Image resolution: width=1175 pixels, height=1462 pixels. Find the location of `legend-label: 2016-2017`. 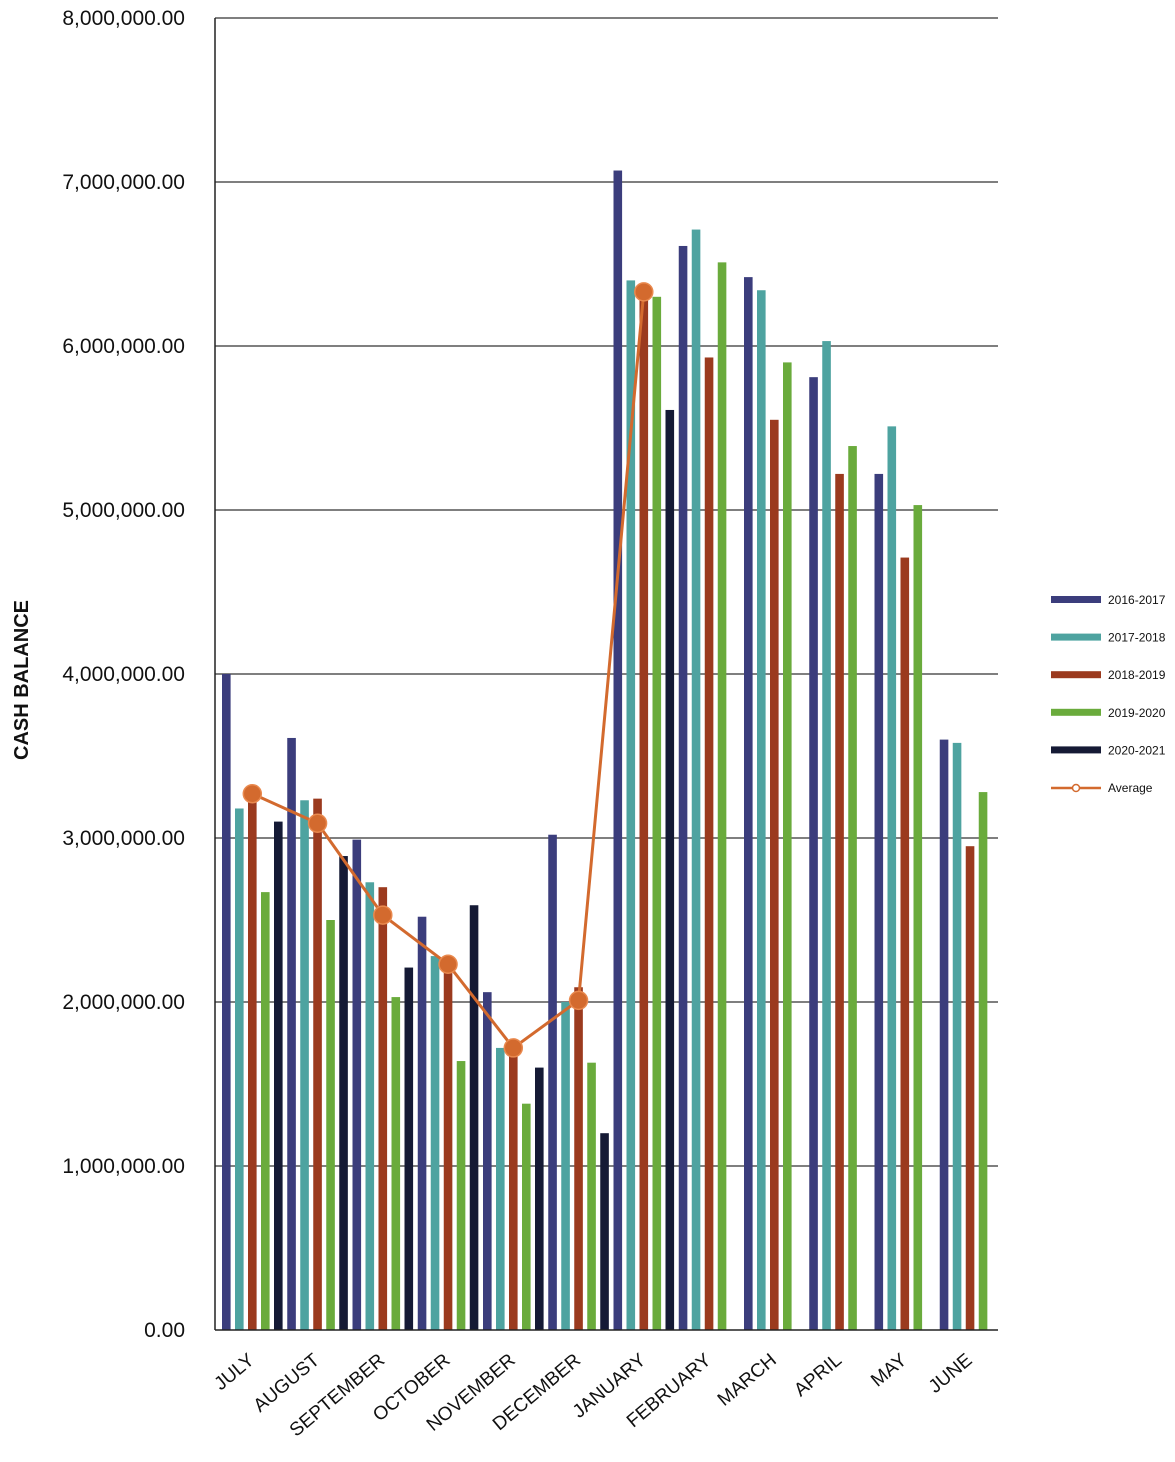

legend-label: 2016-2017 is located at coordinates (1137, 600).